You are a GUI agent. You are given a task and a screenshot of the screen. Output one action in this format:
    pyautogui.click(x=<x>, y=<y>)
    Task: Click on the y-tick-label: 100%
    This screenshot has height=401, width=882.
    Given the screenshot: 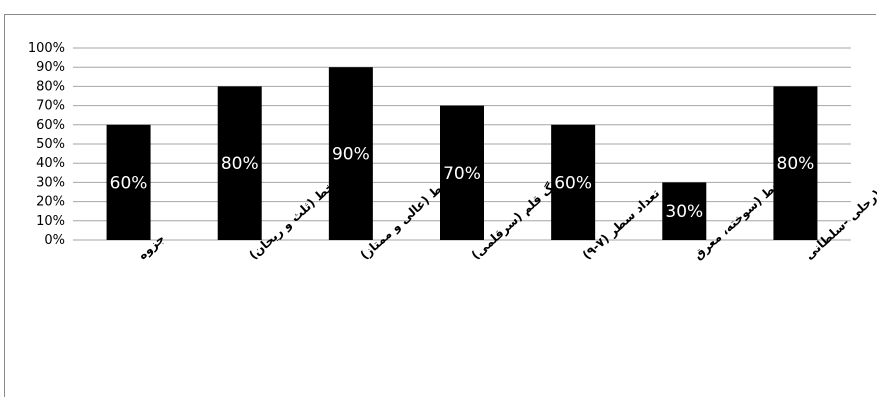 What is the action you would take?
    pyautogui.click(x=46, y=48)
    